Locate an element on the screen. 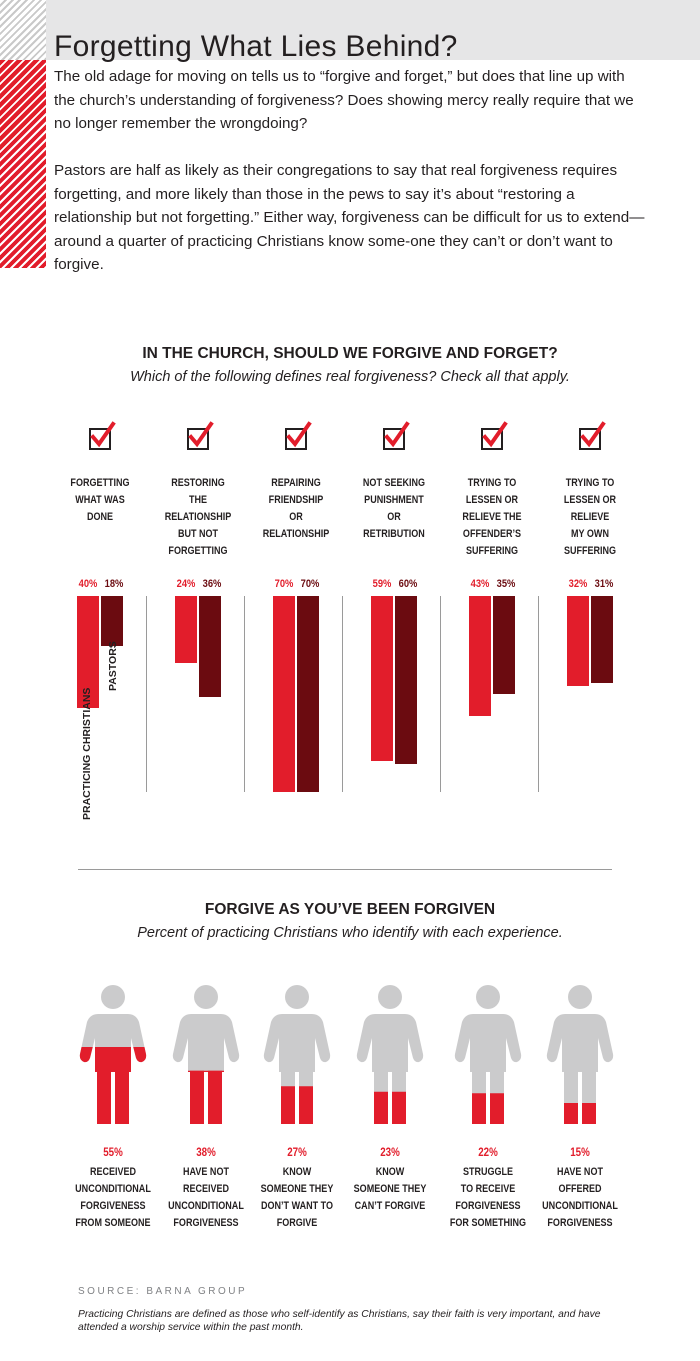  category-label-line: NOT SEEKING is located at coordinates (394, 483).